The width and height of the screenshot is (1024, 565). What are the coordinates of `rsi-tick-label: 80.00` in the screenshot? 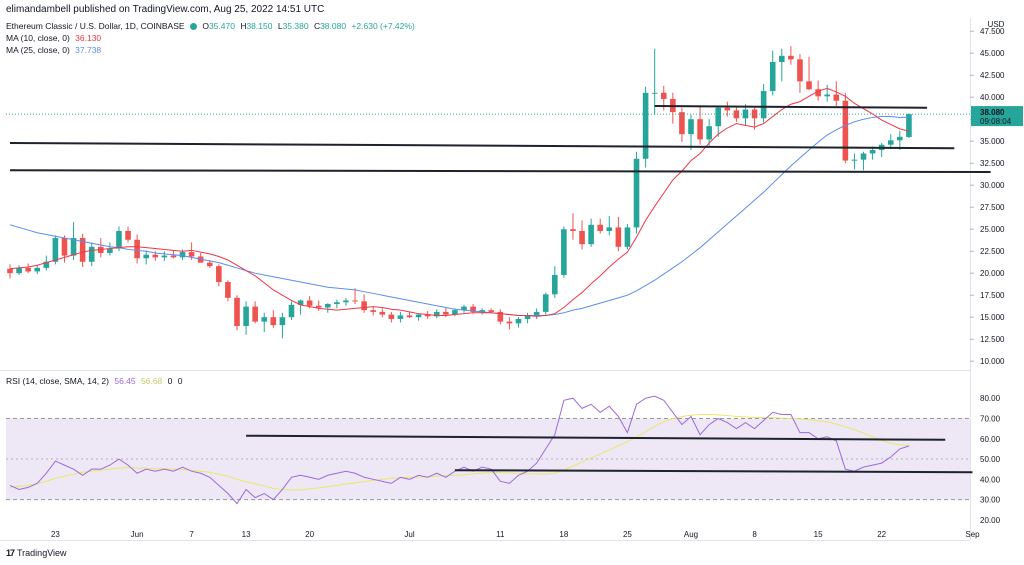 It's located at (990, 398).